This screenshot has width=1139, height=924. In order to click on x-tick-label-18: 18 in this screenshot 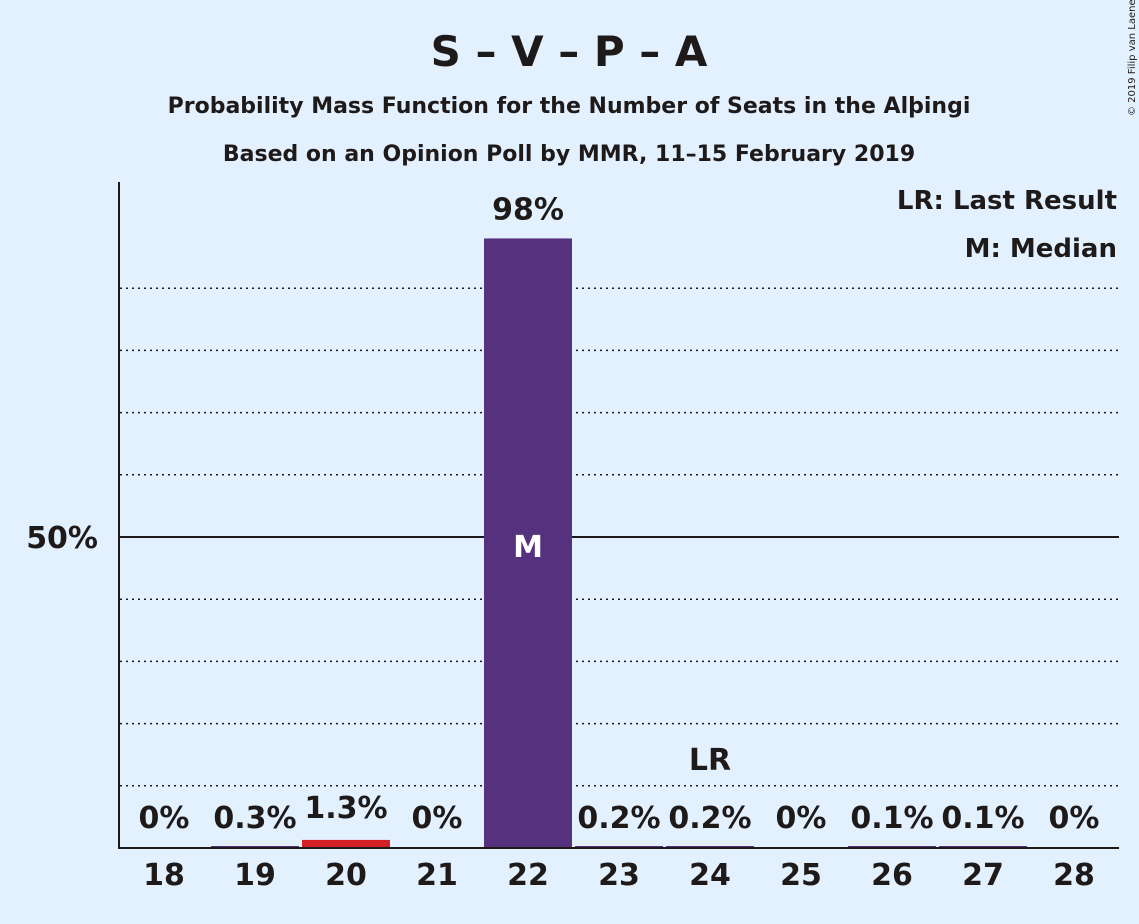, I will do `click(164, 875)`.